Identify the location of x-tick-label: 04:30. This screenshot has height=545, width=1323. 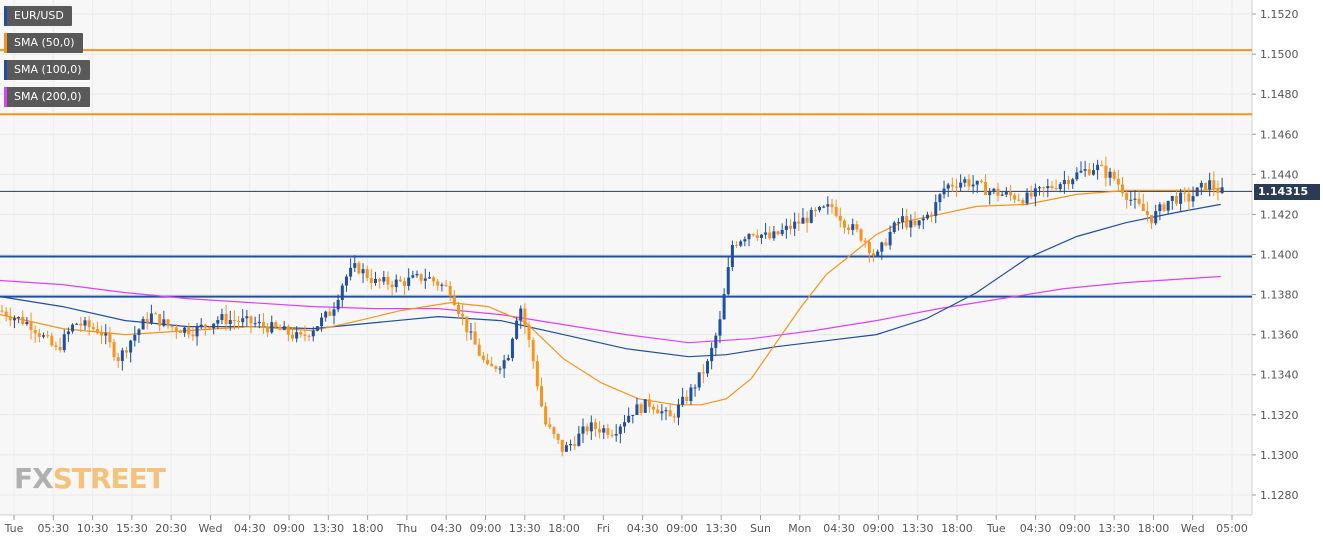
(446, 528).